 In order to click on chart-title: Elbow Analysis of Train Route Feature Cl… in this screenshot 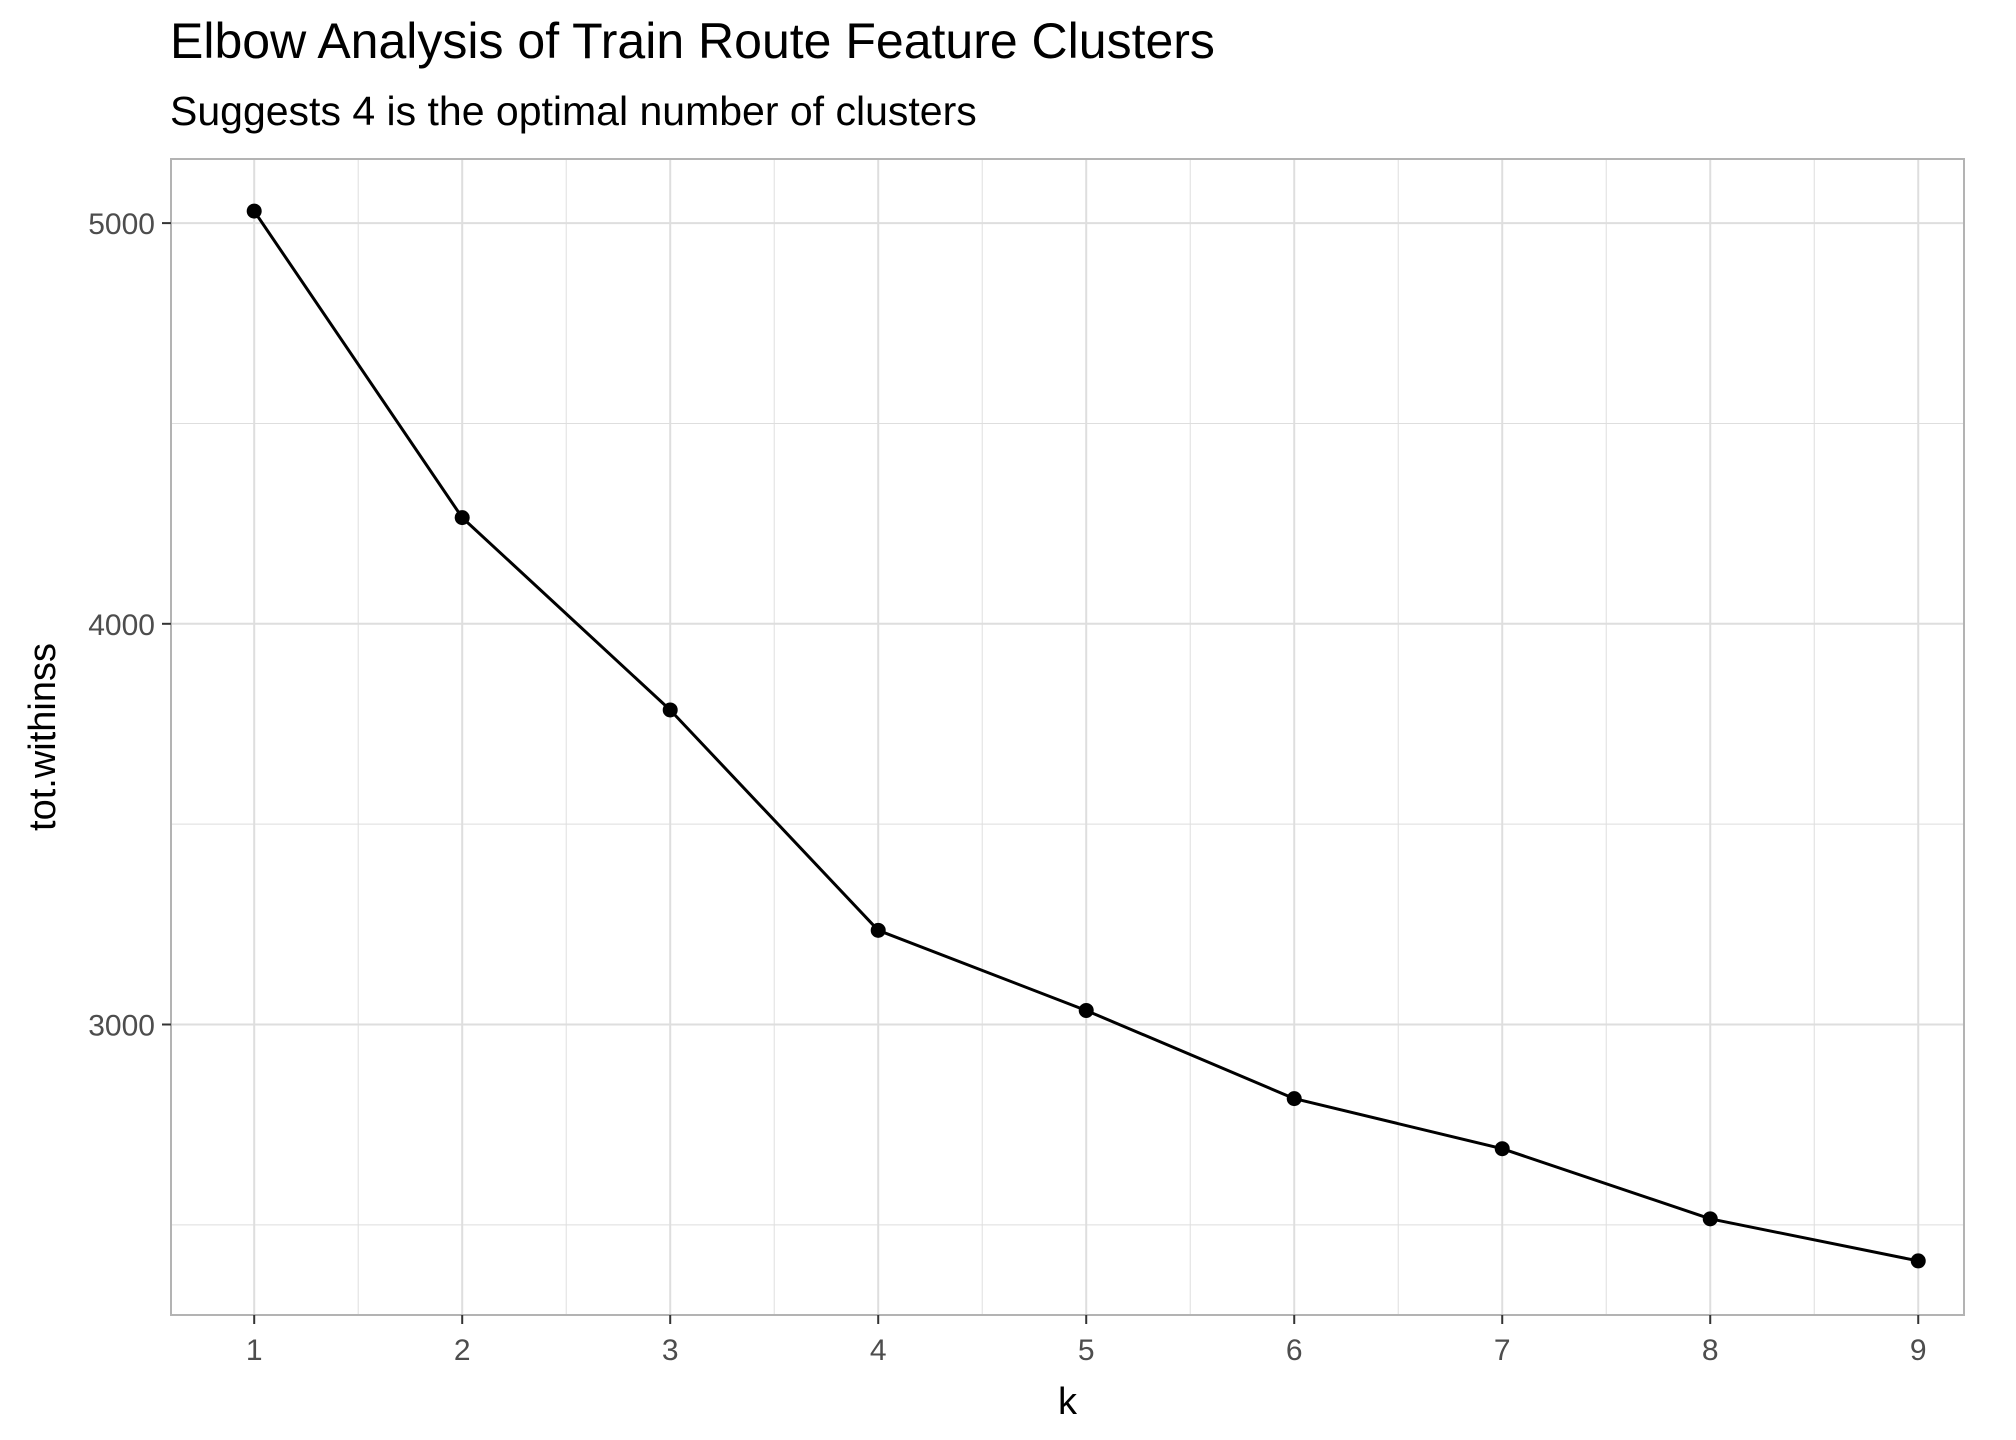, I will do `click(692, 41)`.